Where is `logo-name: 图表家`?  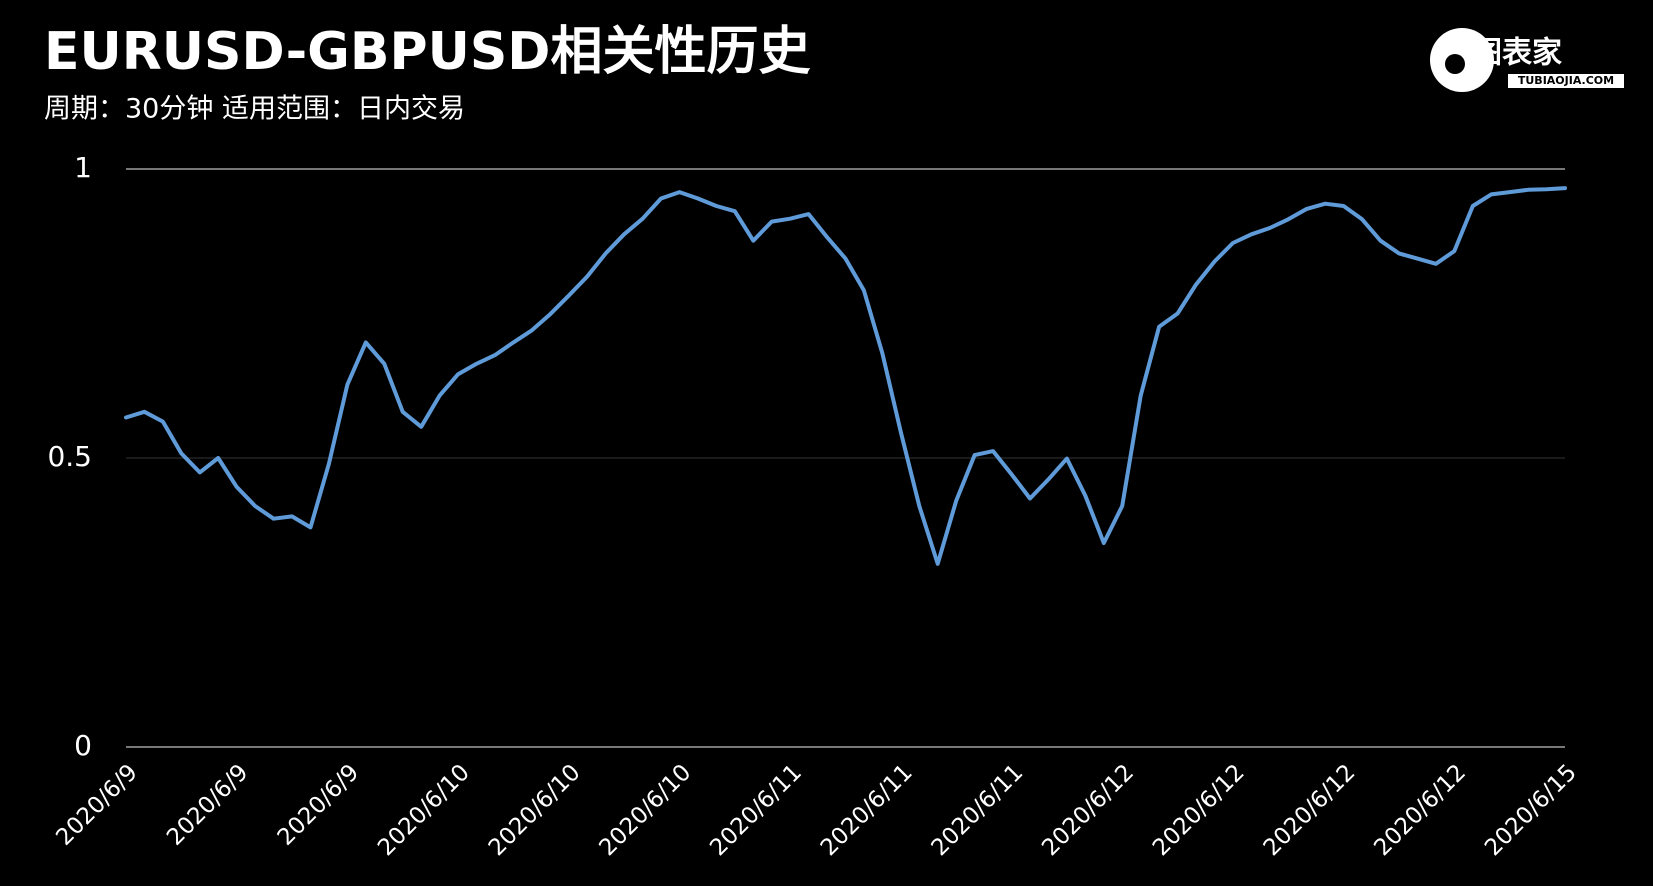
logo-name: 图表家 is located at coordinates (1517, 53).